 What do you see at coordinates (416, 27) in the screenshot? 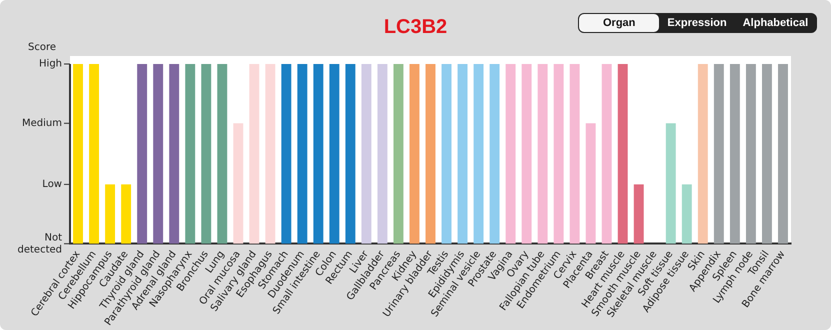
I see `chart-title: LC3B2` at bounding box center [416, 27].